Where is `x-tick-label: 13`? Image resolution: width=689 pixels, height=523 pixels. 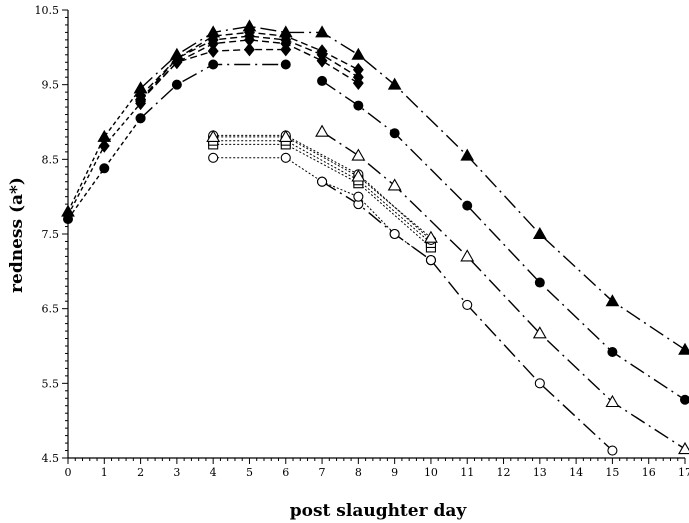 x-tick-label: 13 is located at coordinates (540, 472).